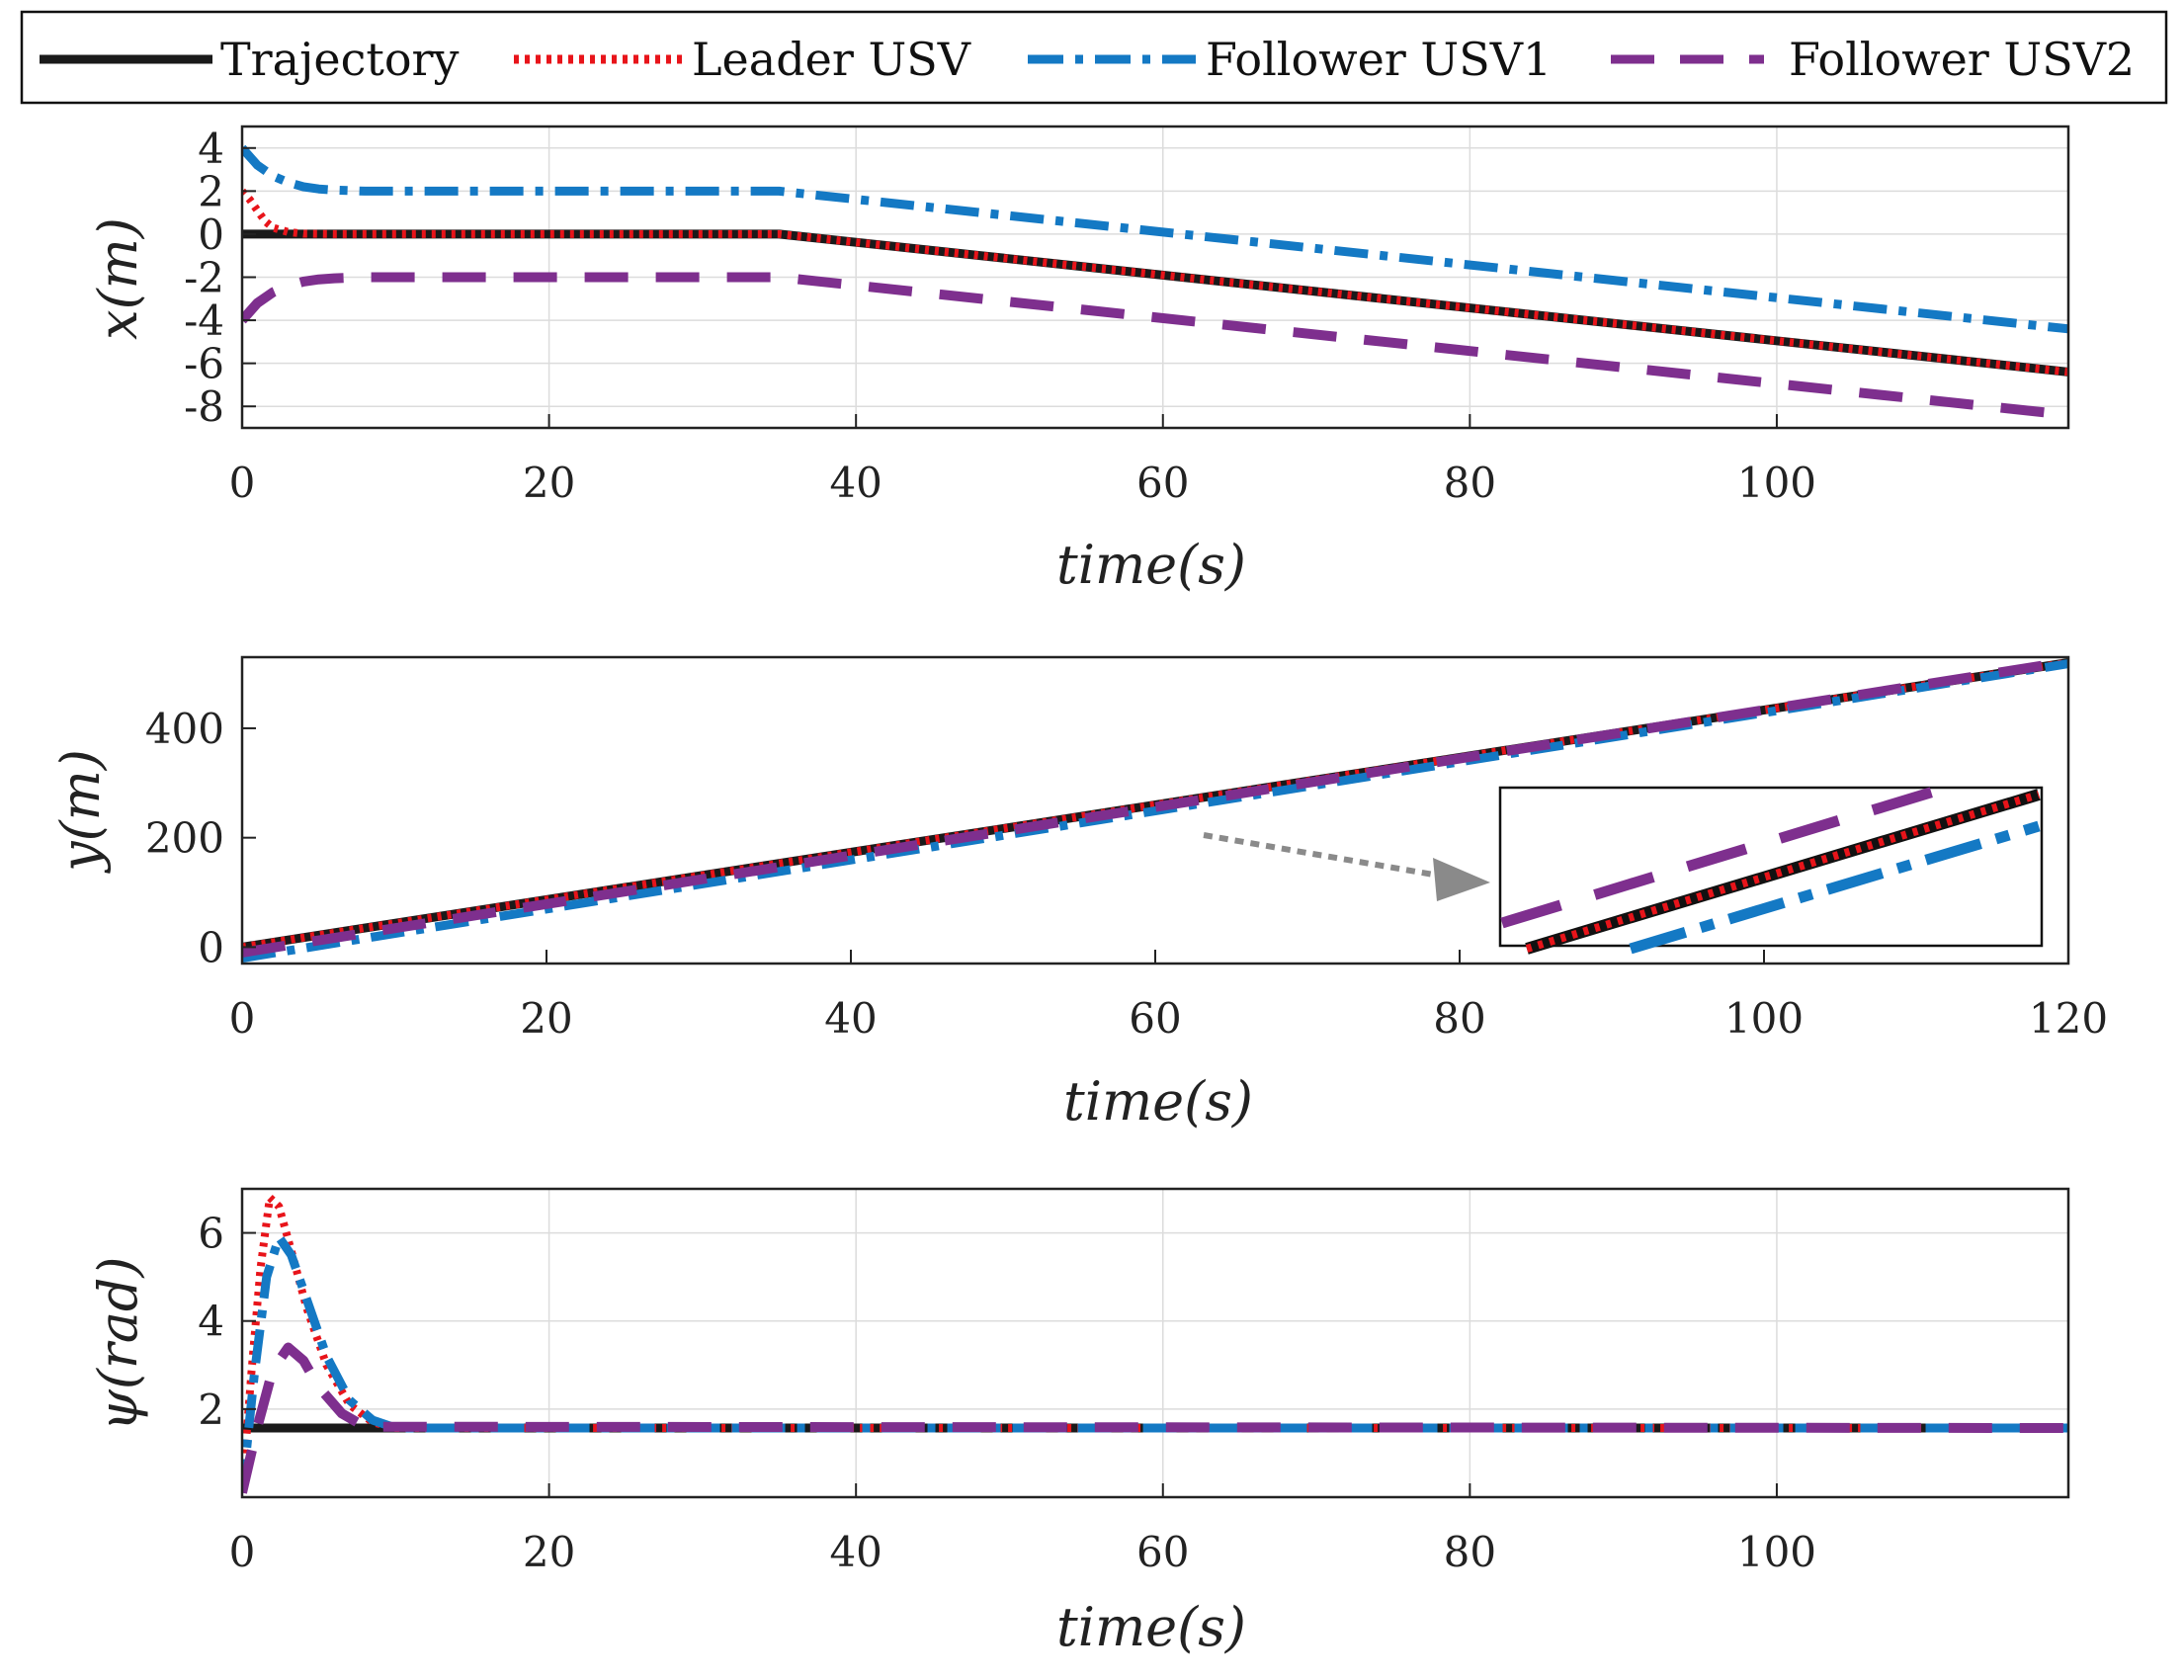  I want to click on zoom-annotation, so click(1623, 870).